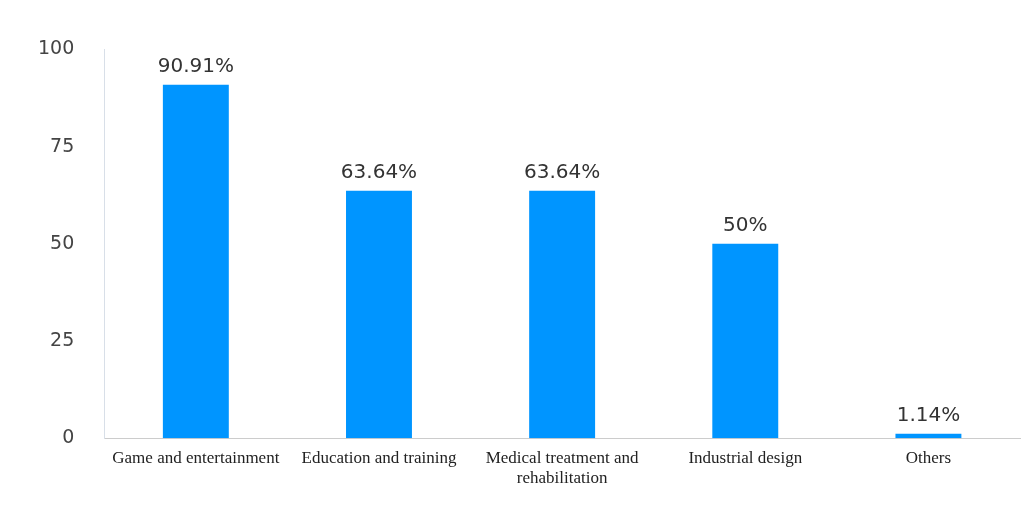 Image resolution: width=1032 pixels, height=507 pixels. Describe the element at coordinates (928, 413) in the screenshot. I see `data-label: 1.14%` at that location.